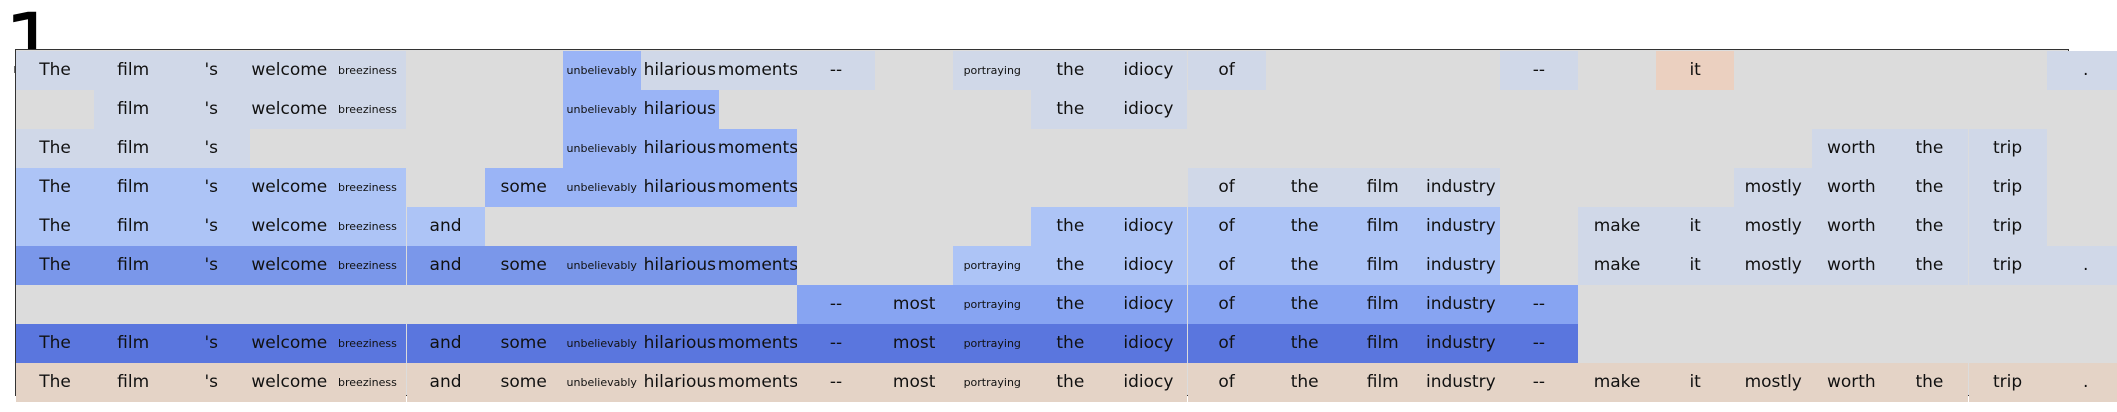  Describe the element at coordinates (367, 109) in the screenshot. I see `token-label: breeziness` at that location.